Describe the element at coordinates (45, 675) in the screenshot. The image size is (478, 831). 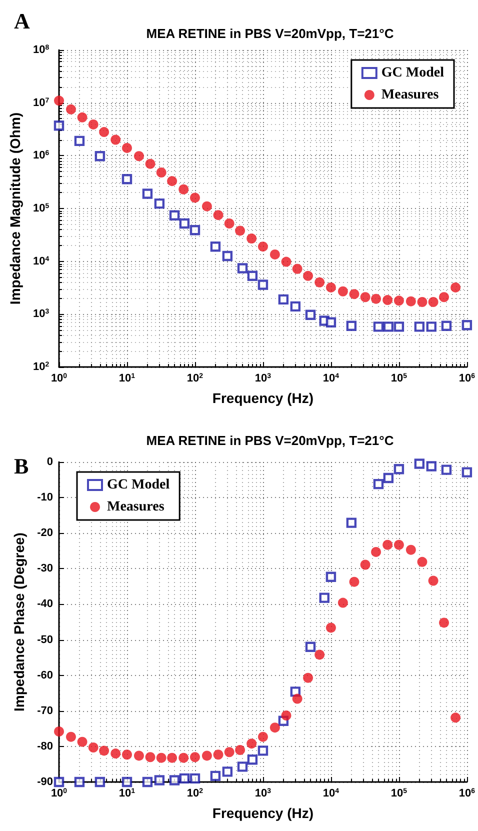
I see `y-tick-label: -60` at that location.